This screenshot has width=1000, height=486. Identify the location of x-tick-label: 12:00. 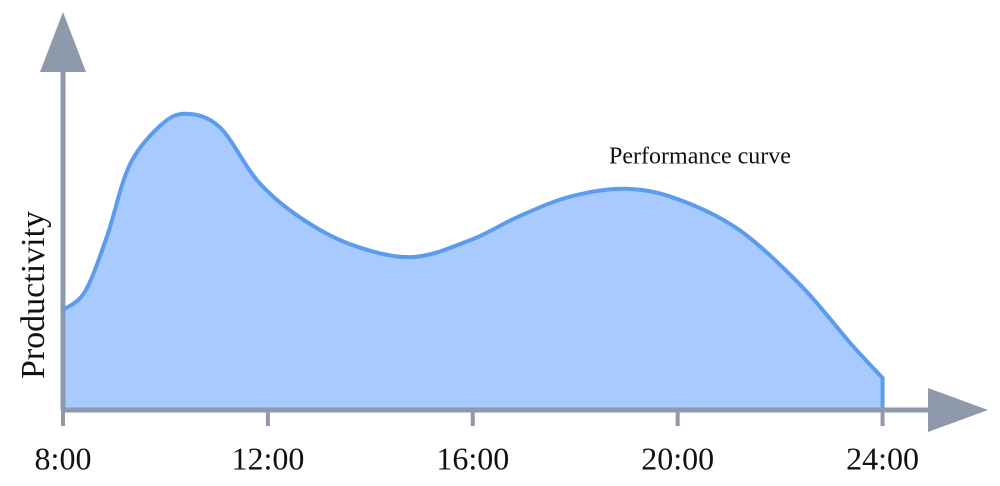
(267, 458).